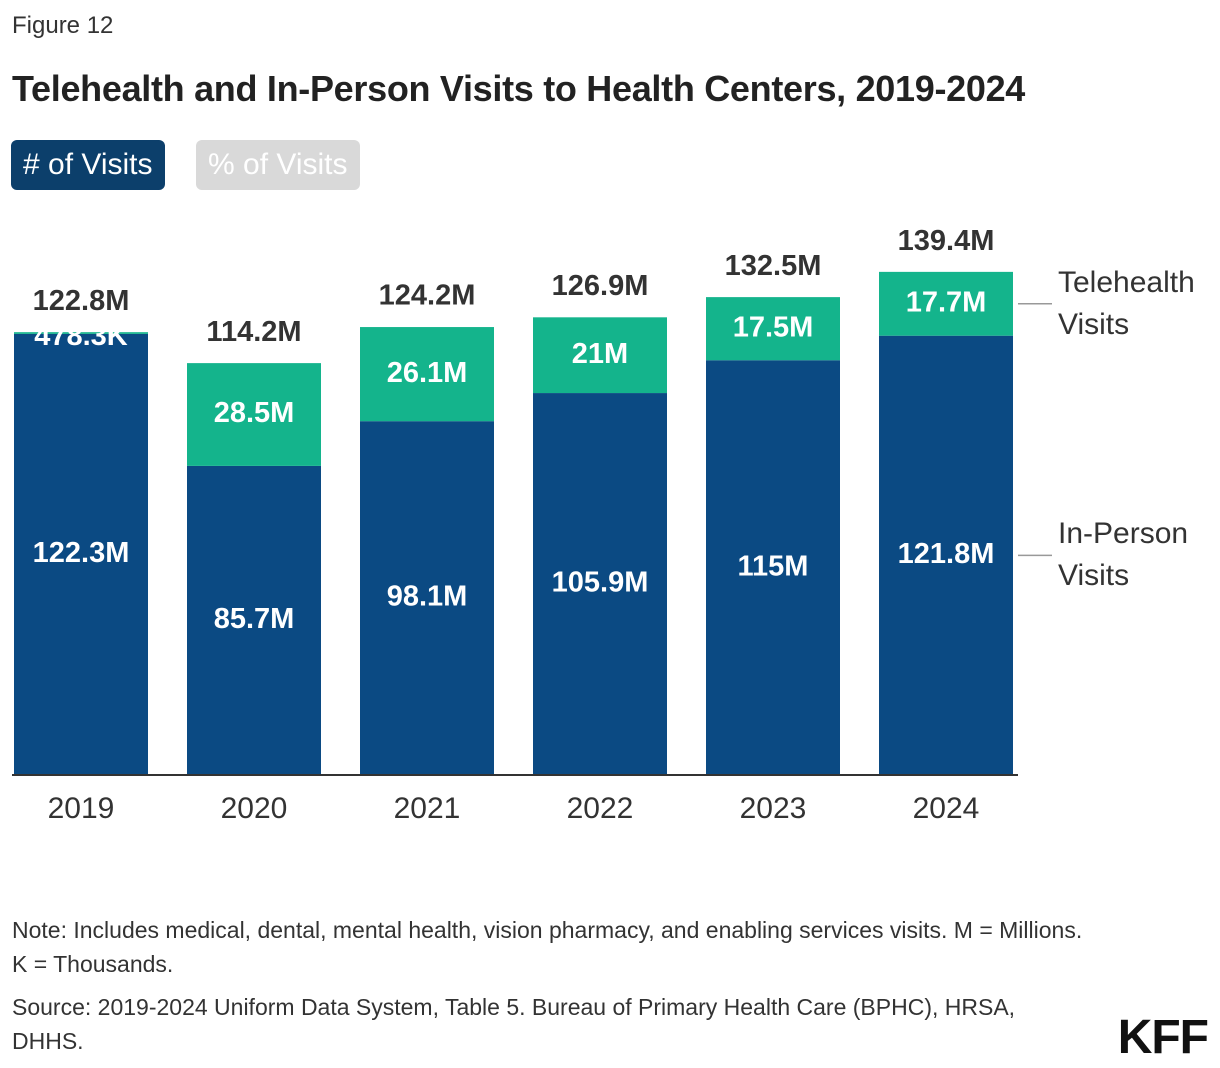  I want to click on value-label: 85.7M, so click(254, 619).